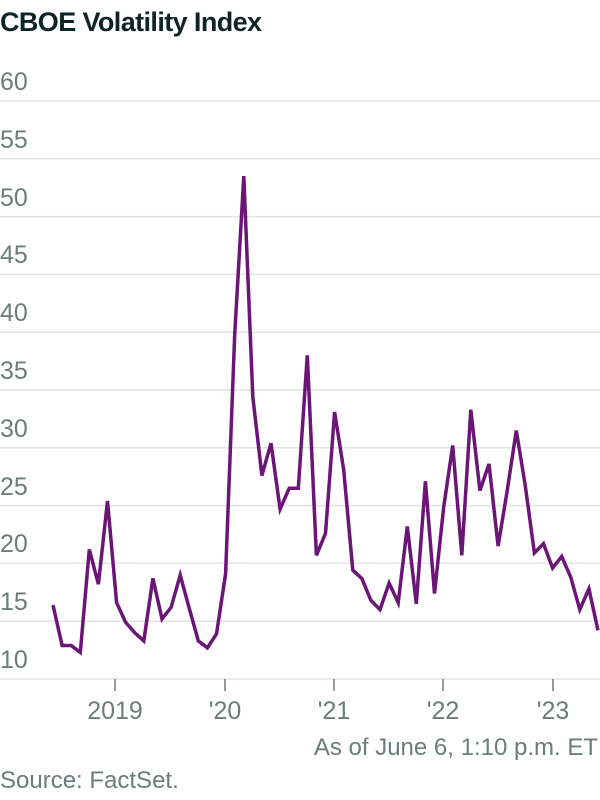 This screenshot has width=600, height=800. What do you see at coordinates (14, 313) in the screenshot?
I see `y-tick-label: 40` at bounding box center [14, 313].